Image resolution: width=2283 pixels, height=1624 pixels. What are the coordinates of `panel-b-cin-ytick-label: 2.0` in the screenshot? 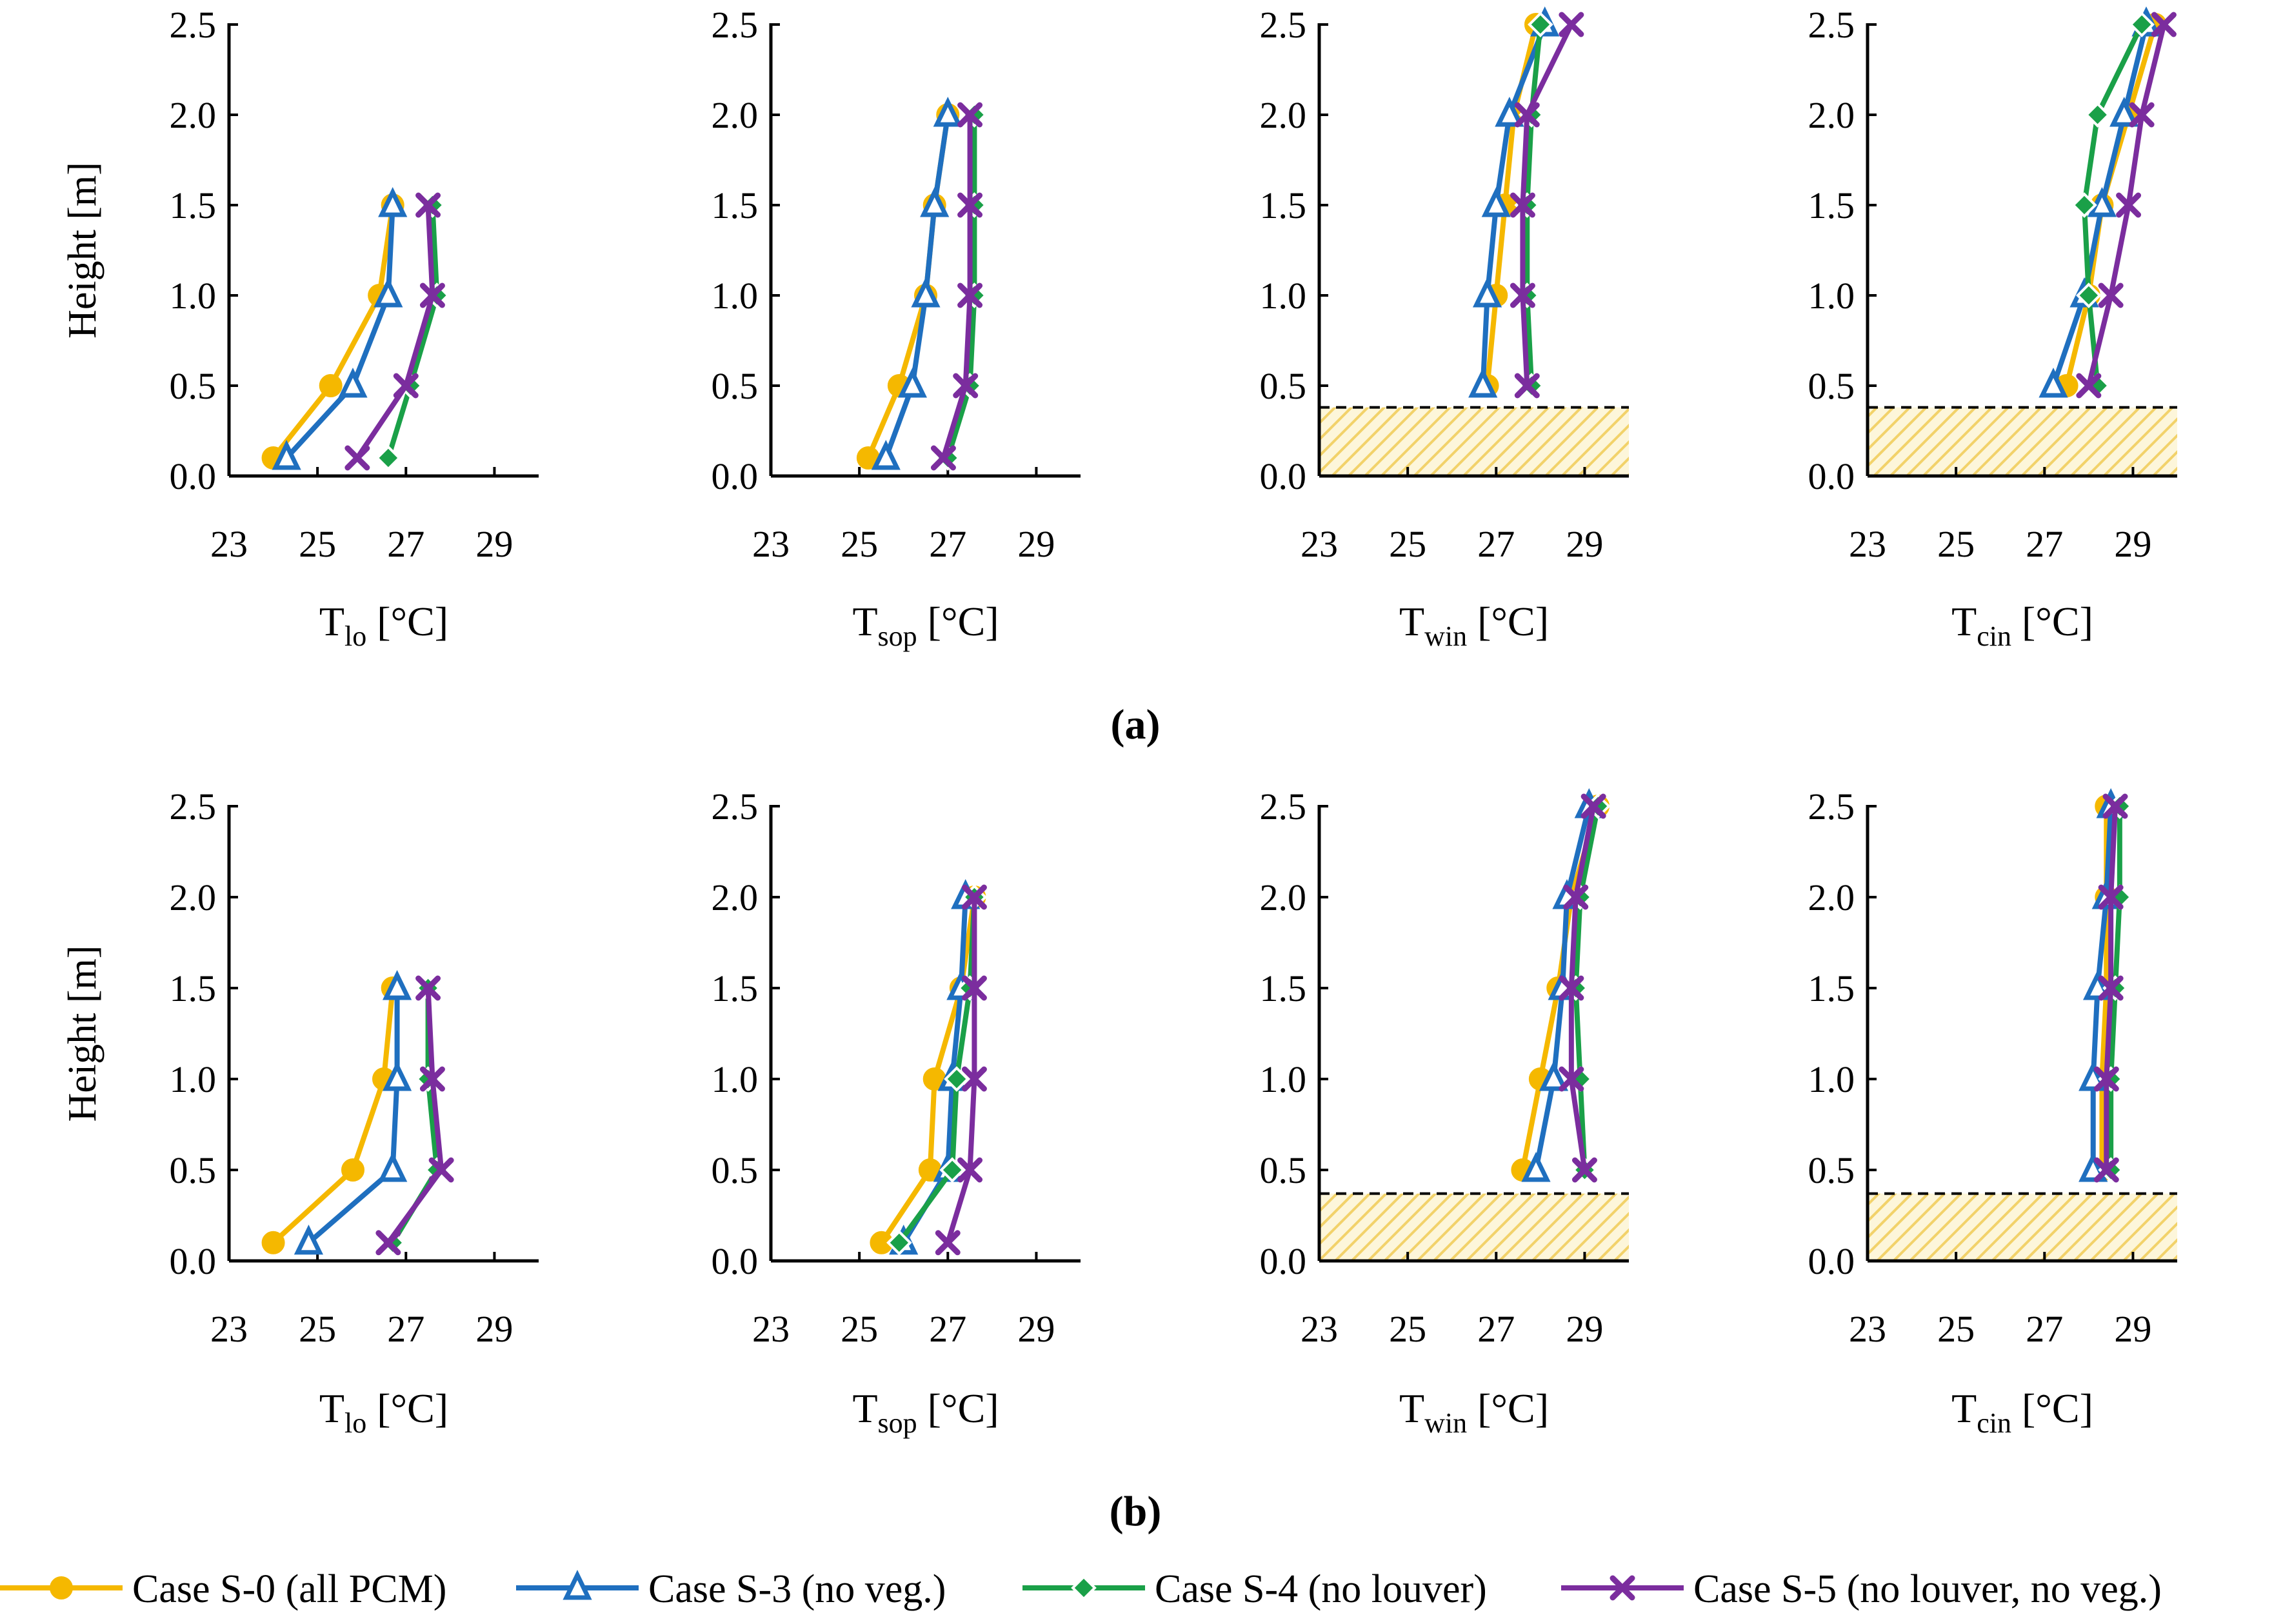 It's located at (1832, 897).